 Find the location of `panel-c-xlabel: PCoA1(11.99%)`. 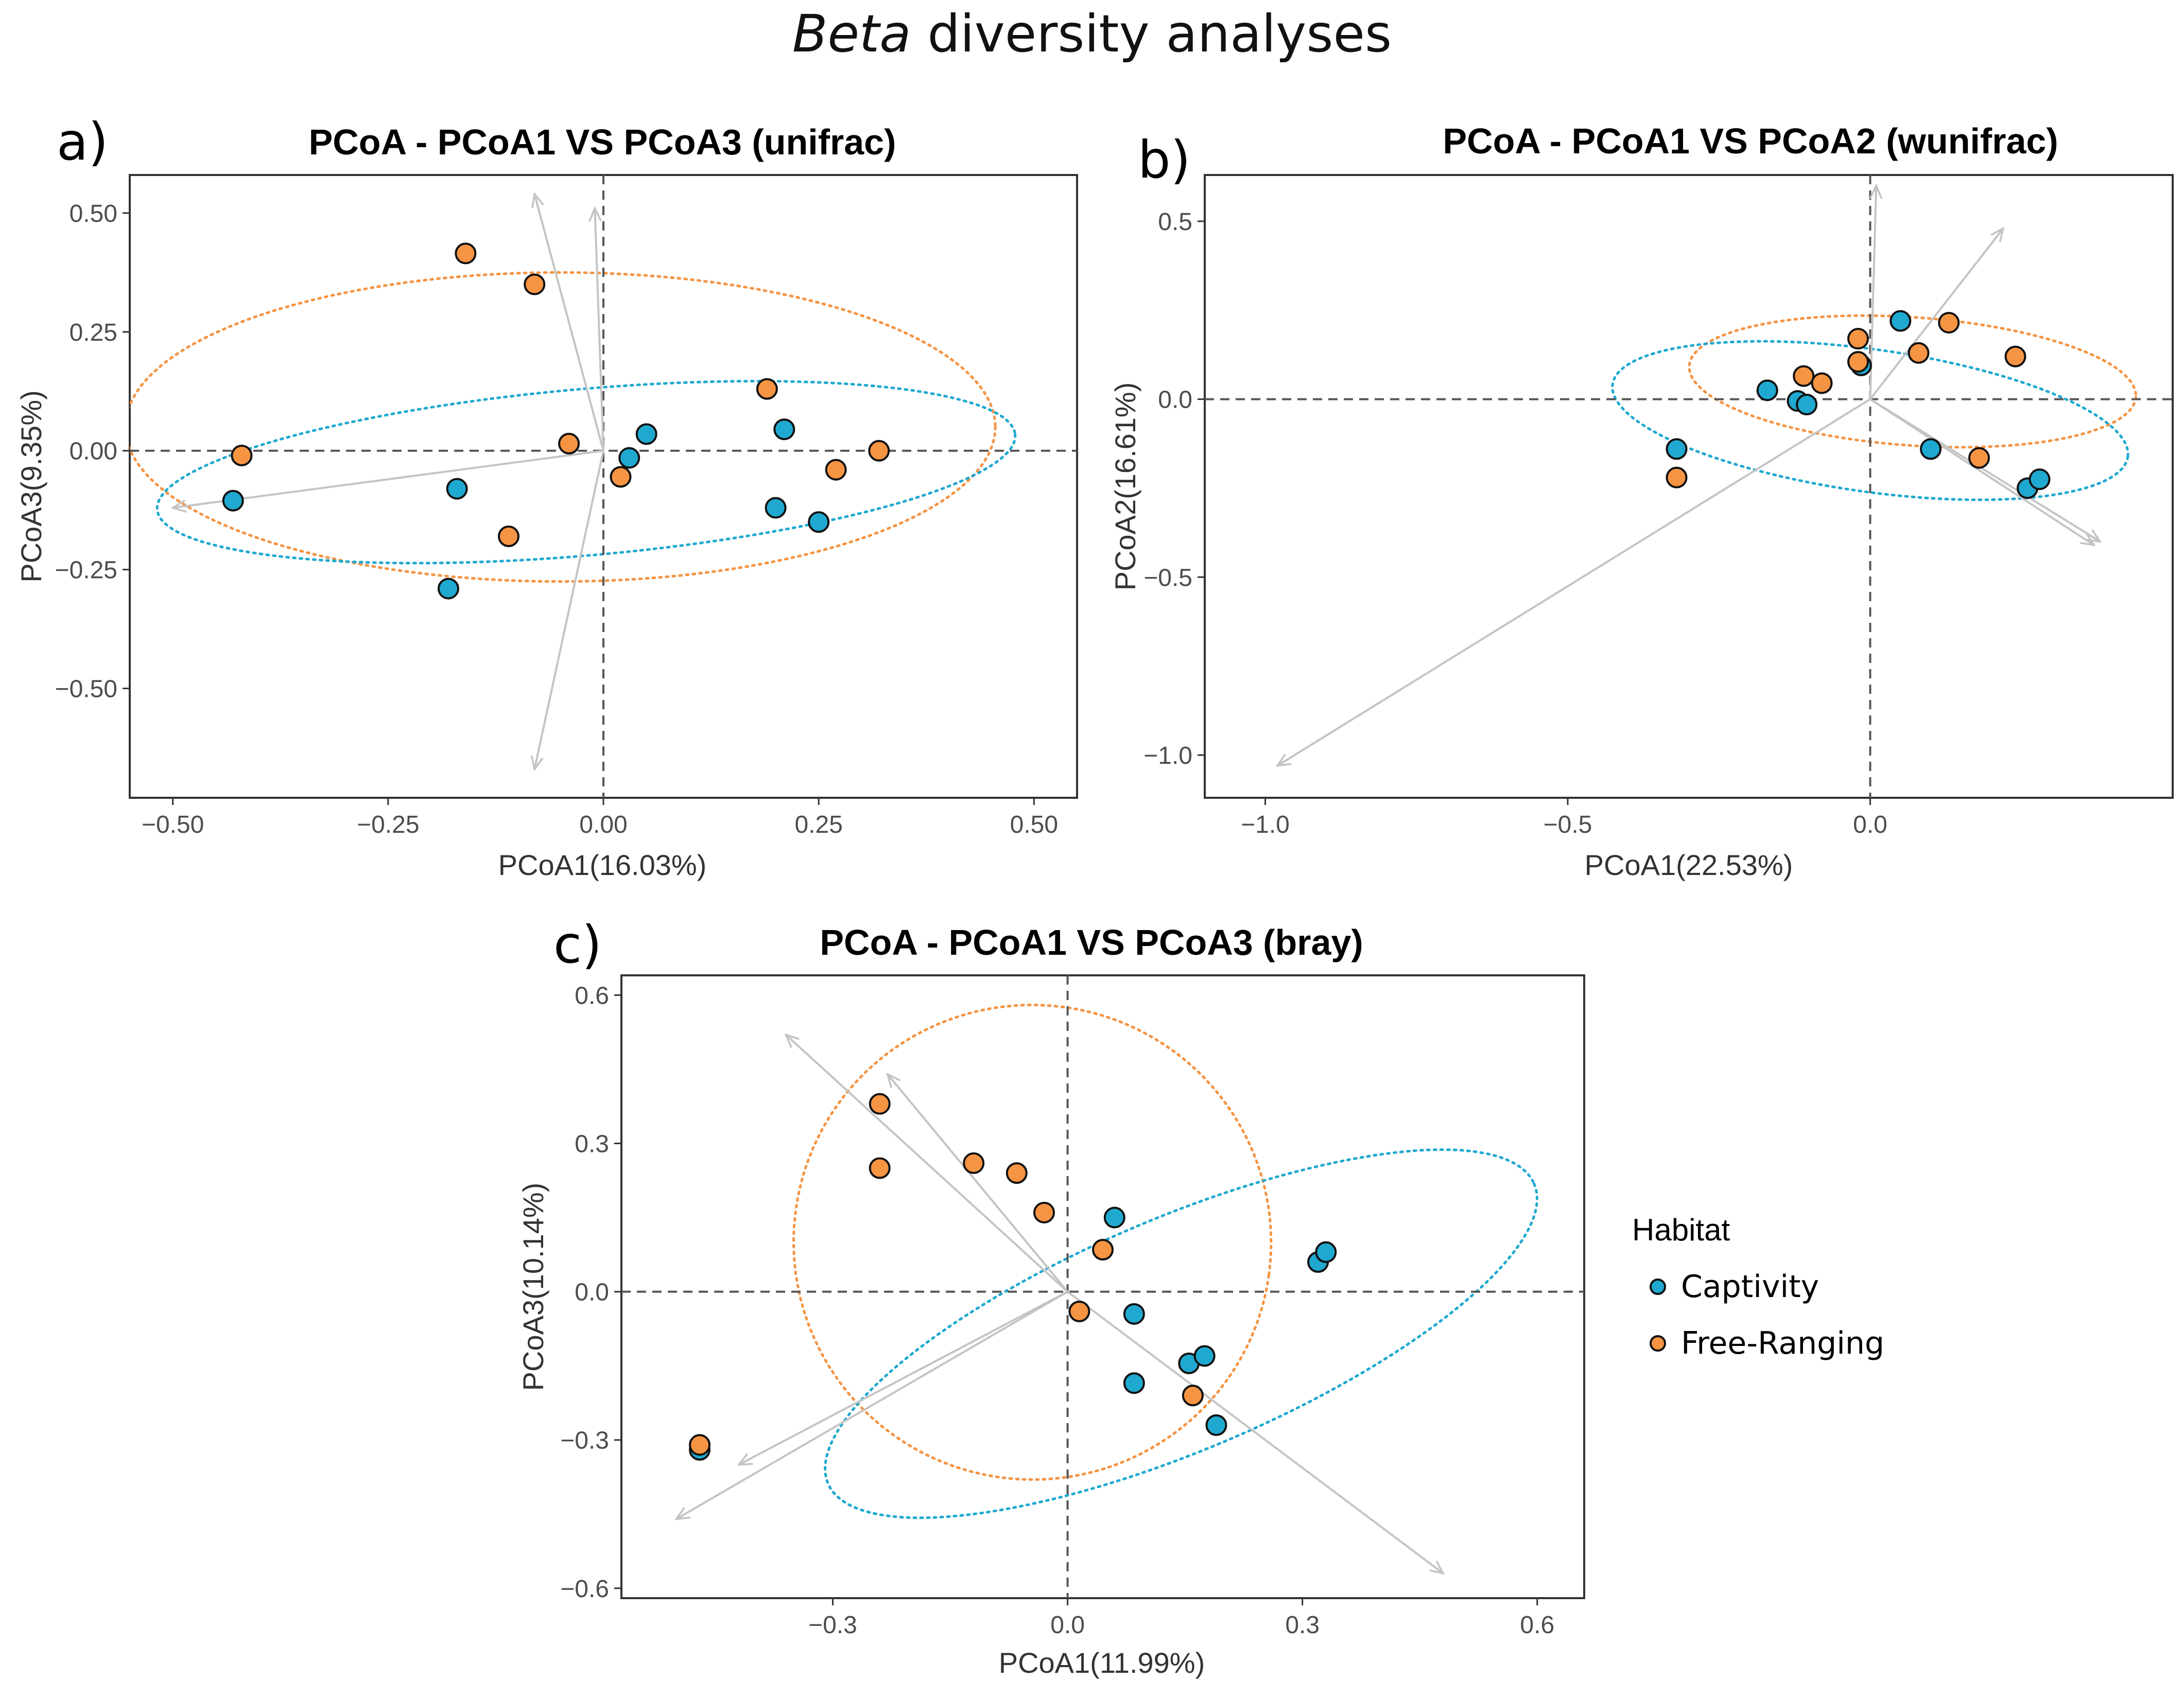

panel-c-xlabel: PCoA1(11.99%) is located at coordinates (1102, 1663).